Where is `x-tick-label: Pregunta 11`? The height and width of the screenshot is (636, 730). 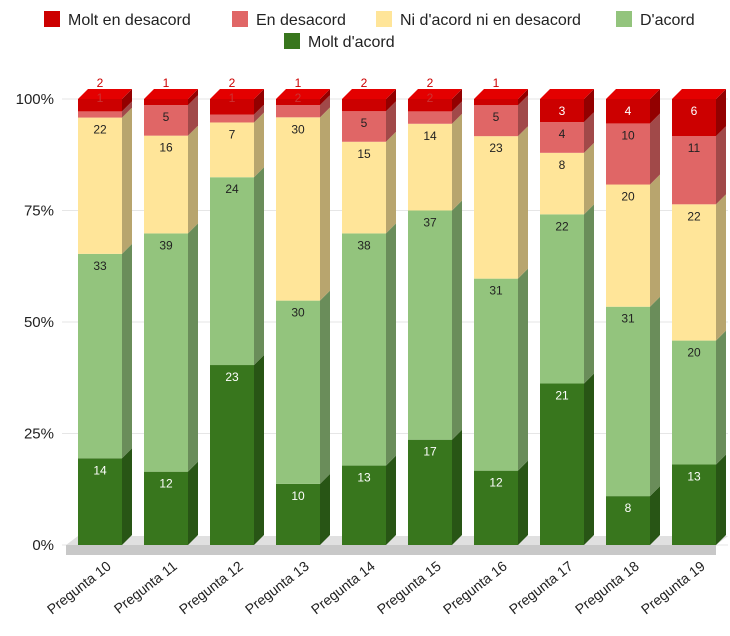
x-tick-label: Pregunta 11 is located at coordinates (145, 587).